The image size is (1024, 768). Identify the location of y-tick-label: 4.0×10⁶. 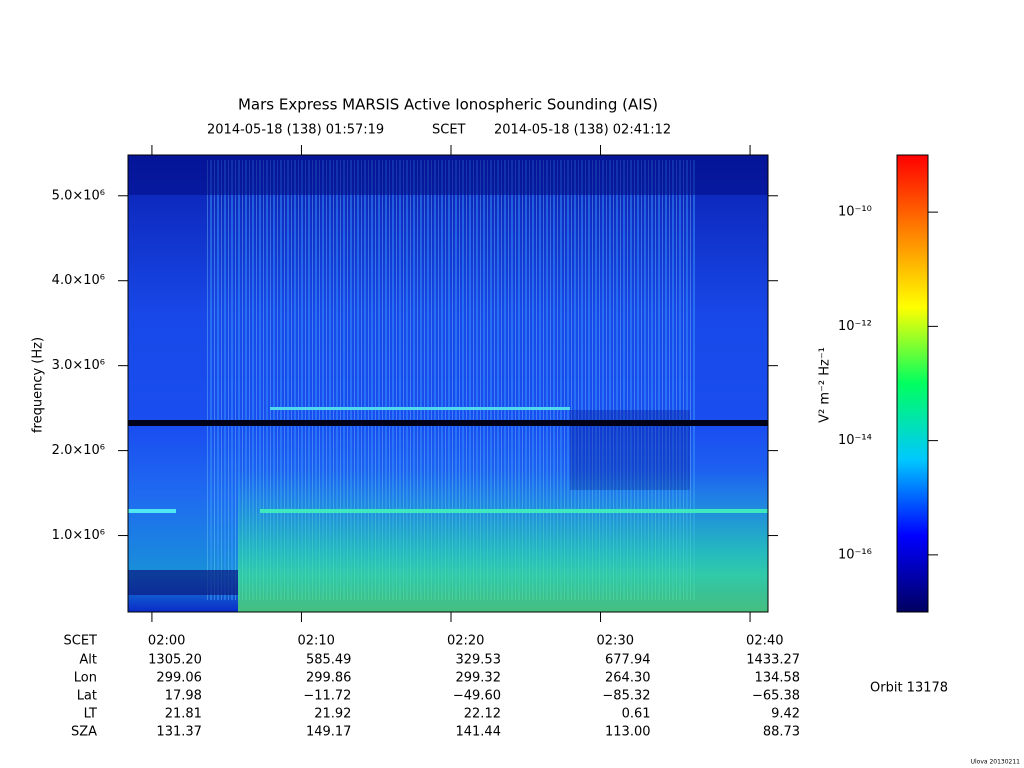
(78, 280).